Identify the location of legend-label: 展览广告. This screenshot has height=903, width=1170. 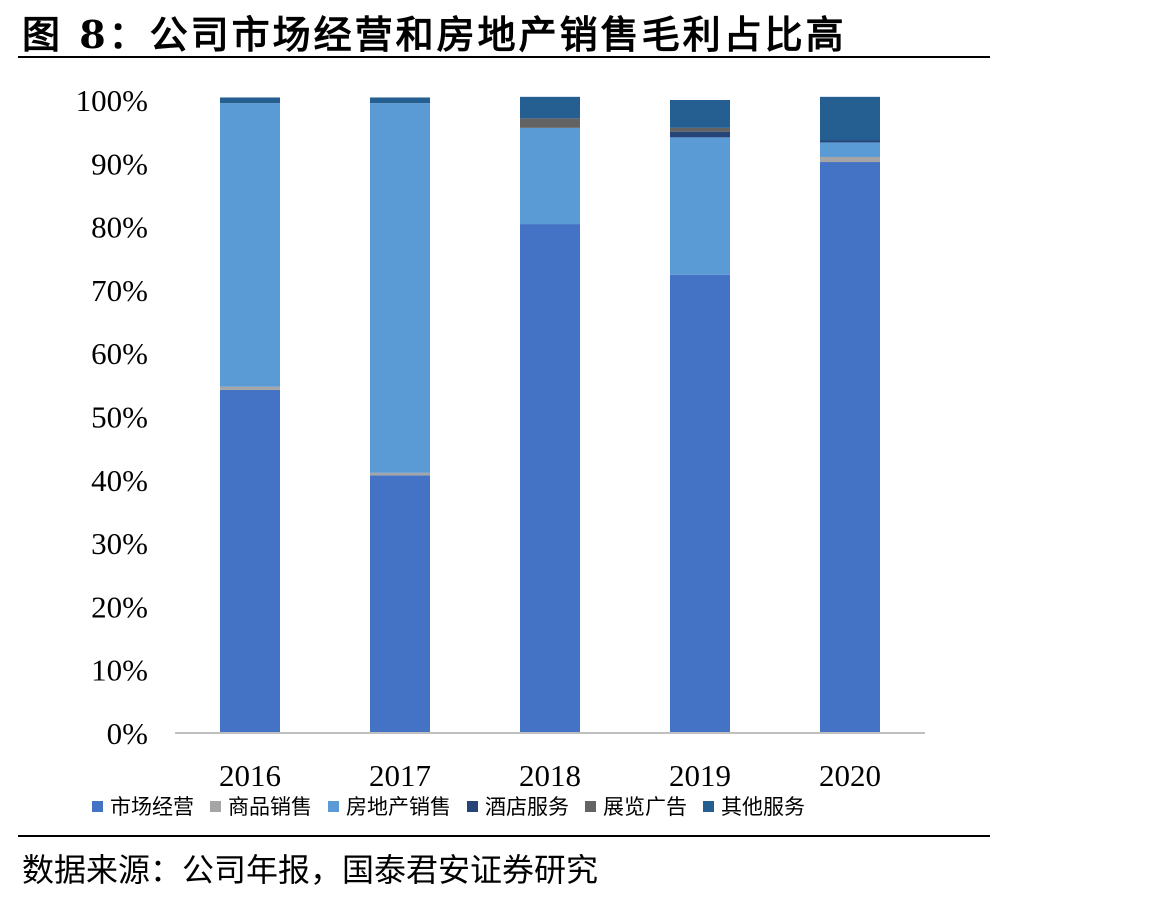
(645, 807).